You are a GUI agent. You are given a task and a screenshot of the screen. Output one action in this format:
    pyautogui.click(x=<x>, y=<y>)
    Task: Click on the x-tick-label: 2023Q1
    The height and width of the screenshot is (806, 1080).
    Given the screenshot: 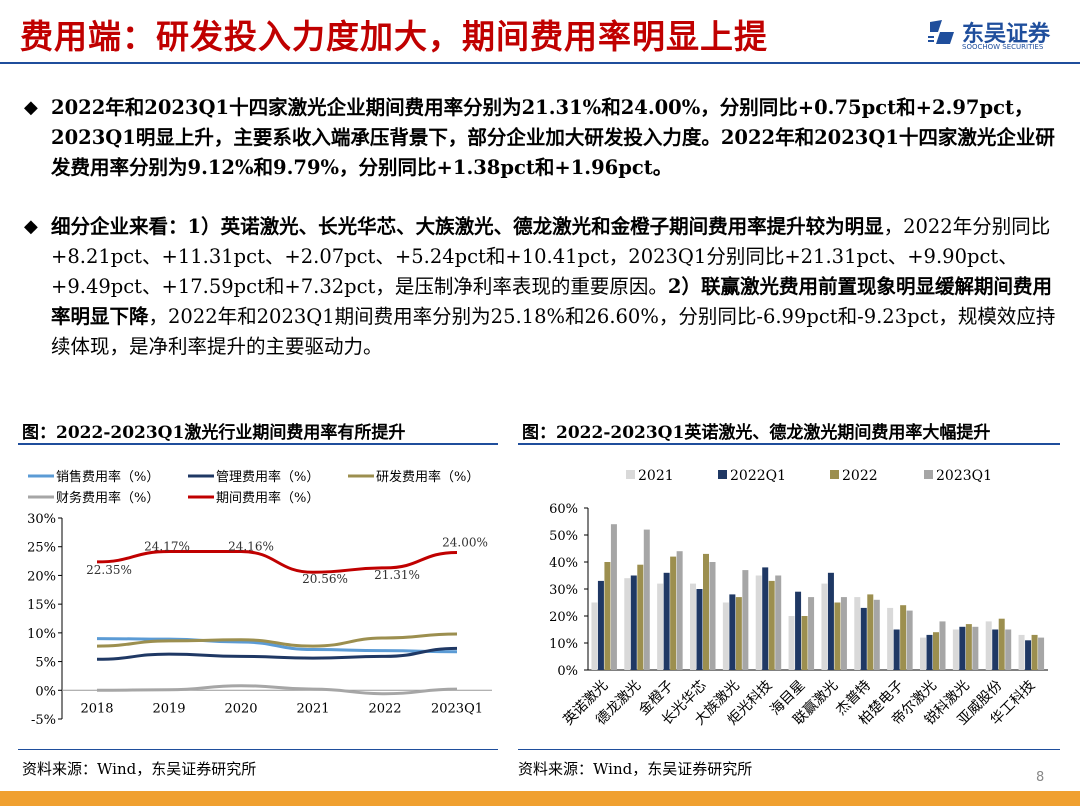 What is the action you would take?
    pyautogui.click(x=457, y=708)
    